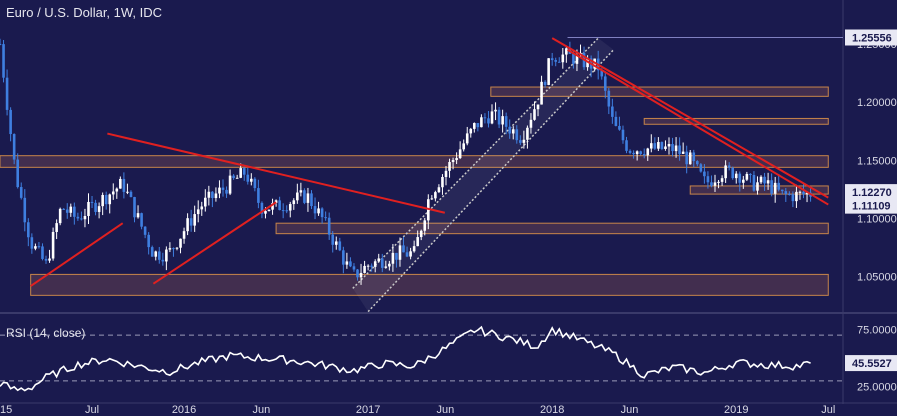 The height and width of the screenshot is (416, 897). What do you see at coordinates (368, 410) in the screenshot?
I see `time-axis-tick: 2017` at bounding box center [368, 410].